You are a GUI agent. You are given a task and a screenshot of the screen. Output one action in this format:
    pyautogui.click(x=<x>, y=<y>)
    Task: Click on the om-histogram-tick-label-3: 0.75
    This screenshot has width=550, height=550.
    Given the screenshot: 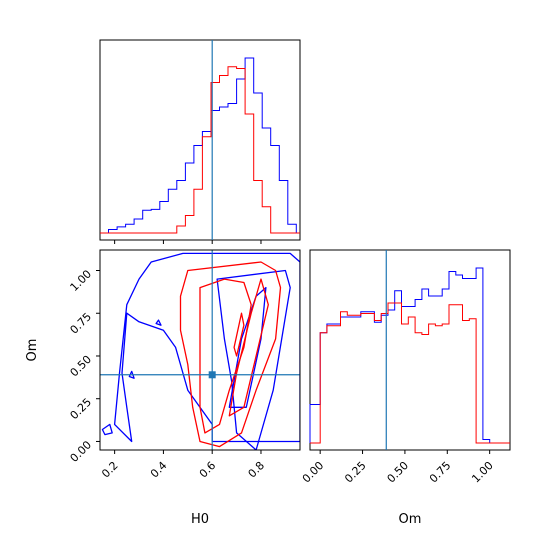 What is the action you would take?
    pyautogui.click(x=440, y=472)
    